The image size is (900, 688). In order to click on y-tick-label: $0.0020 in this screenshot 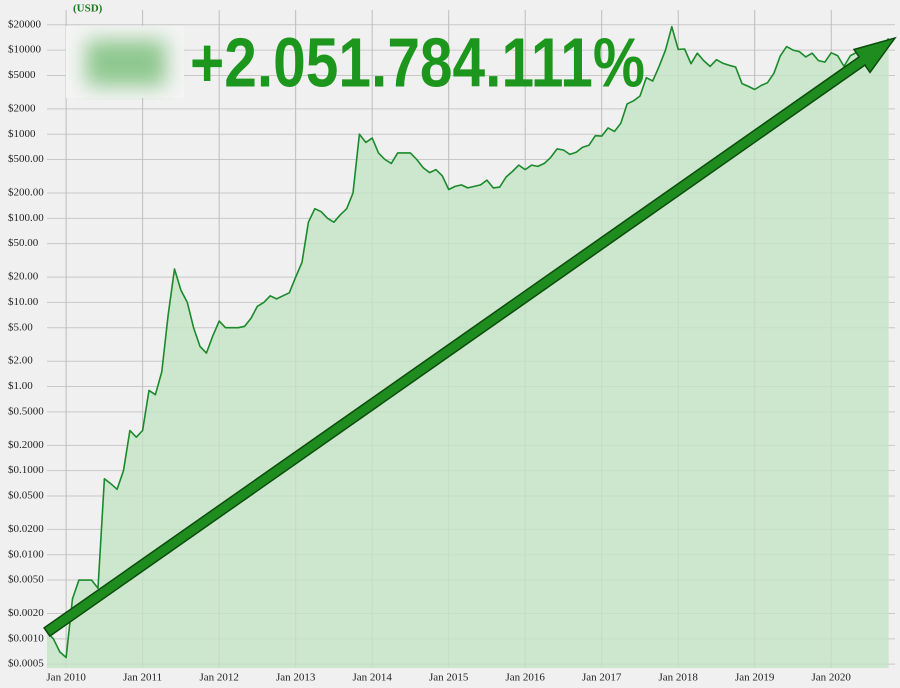, I will do `click(26, 613)`.